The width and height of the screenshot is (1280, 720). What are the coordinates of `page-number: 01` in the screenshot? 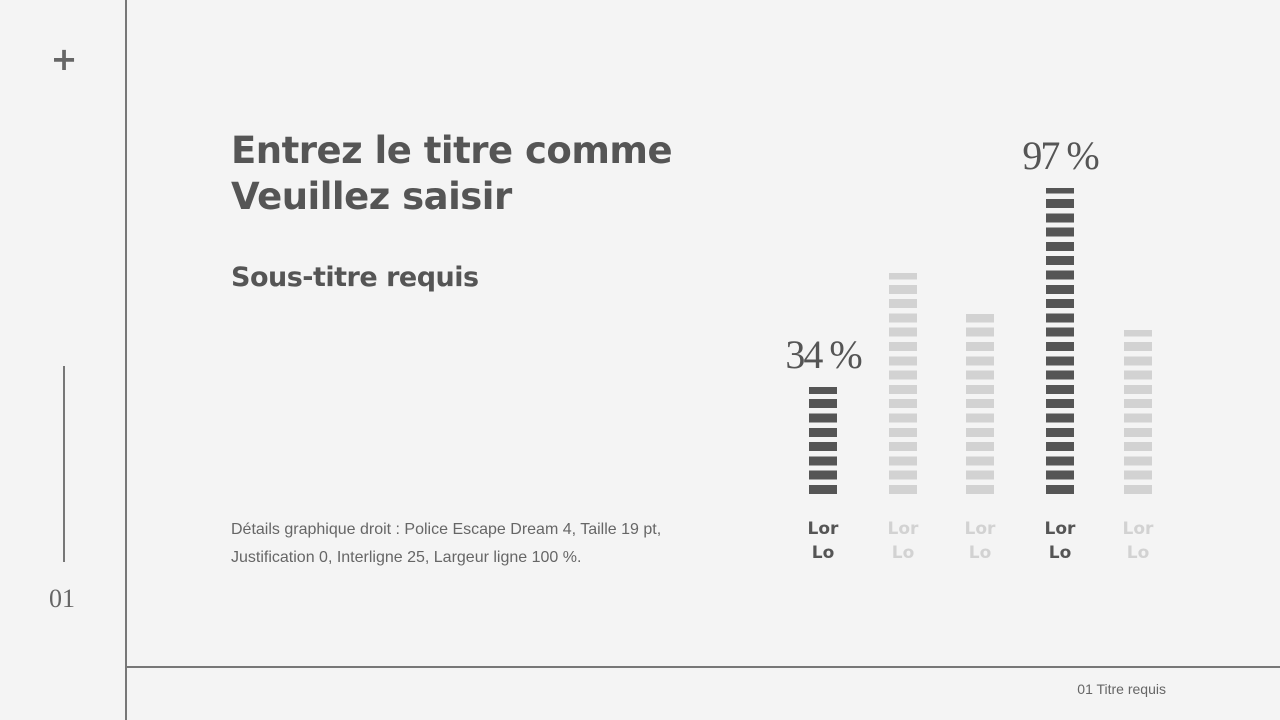 It's located at (62, 598).